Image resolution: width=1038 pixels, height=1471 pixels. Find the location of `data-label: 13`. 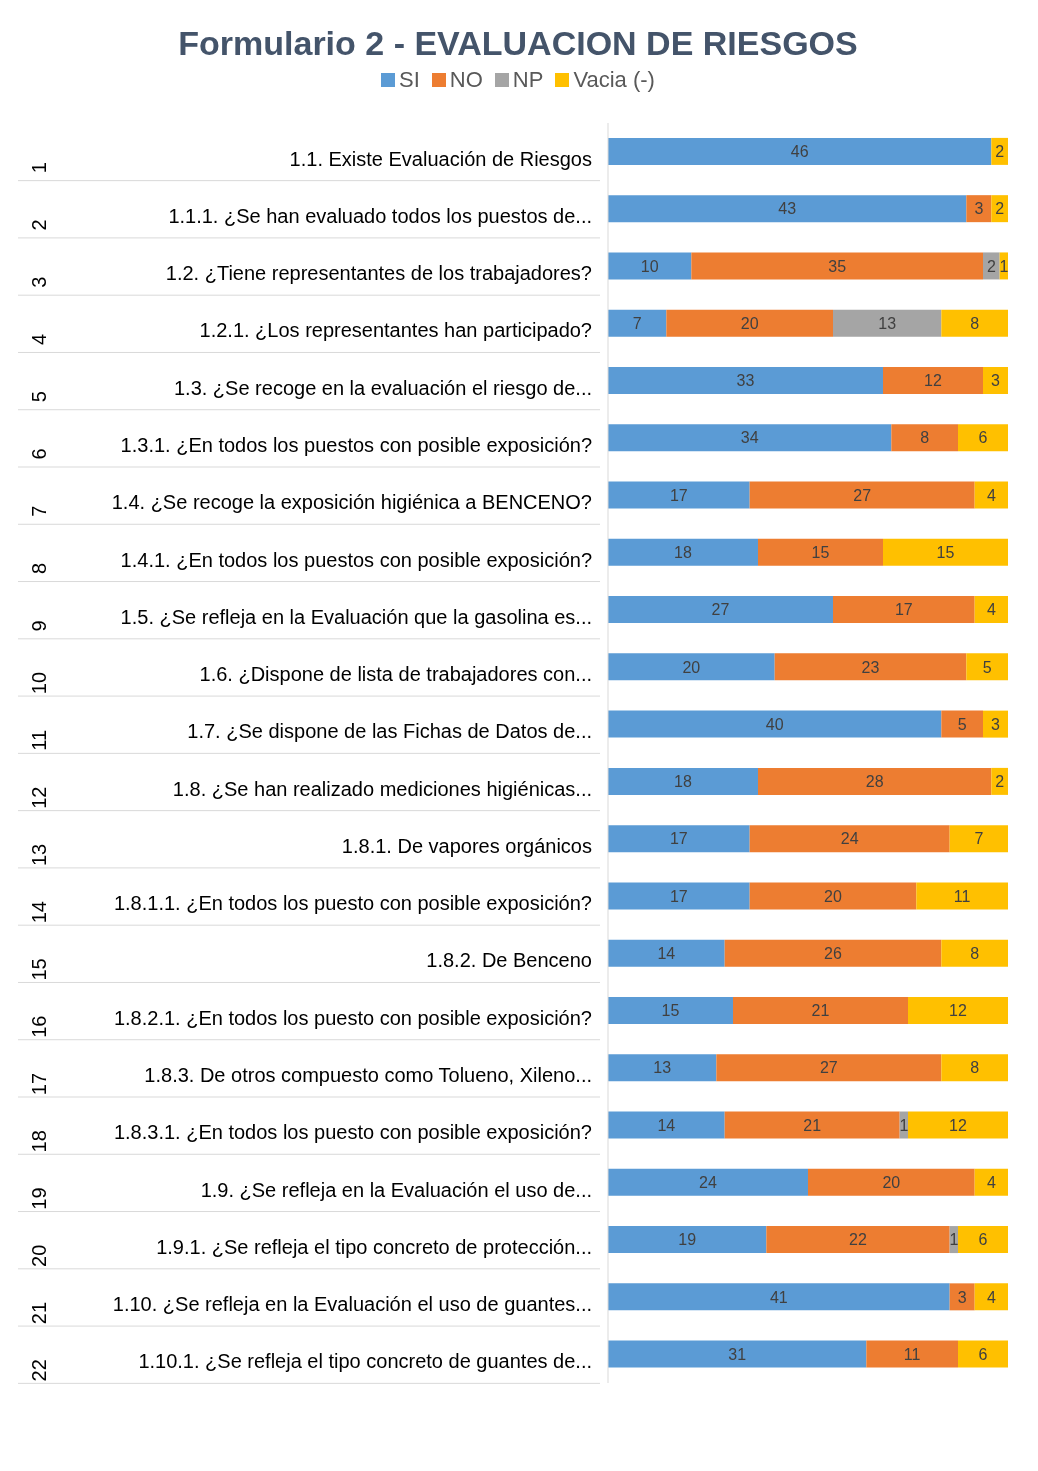

data-label: 13 is located at coordinates (887, 323).